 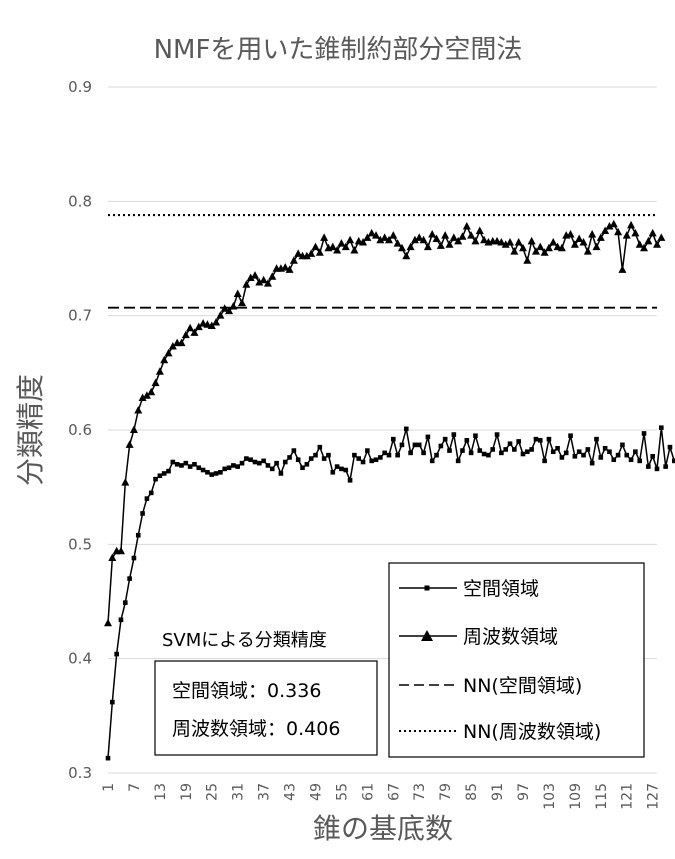 I want to click on x-tick-label: 109, so click(x=576, y=796).